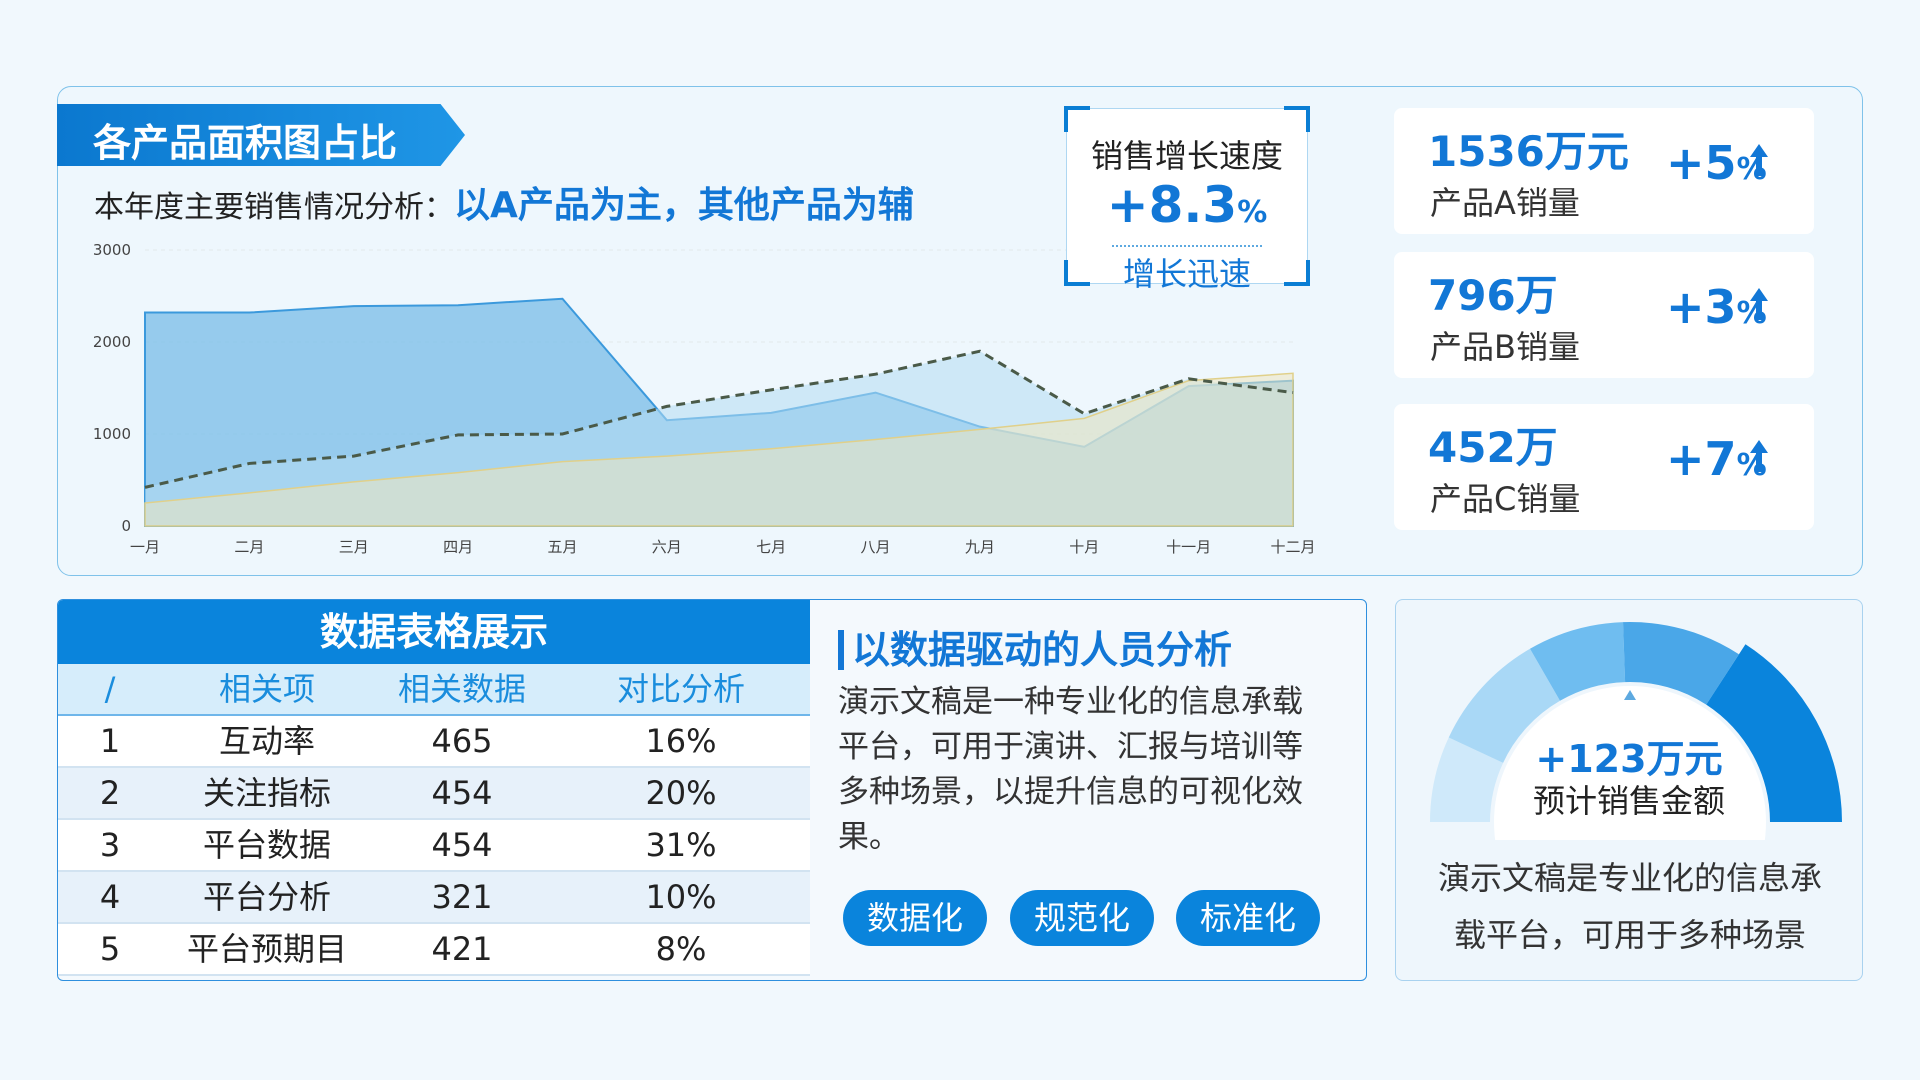 This screenshot has width=1920, height=1080. I want to click on stat-label: 产品A销量, so click(1505, 203).